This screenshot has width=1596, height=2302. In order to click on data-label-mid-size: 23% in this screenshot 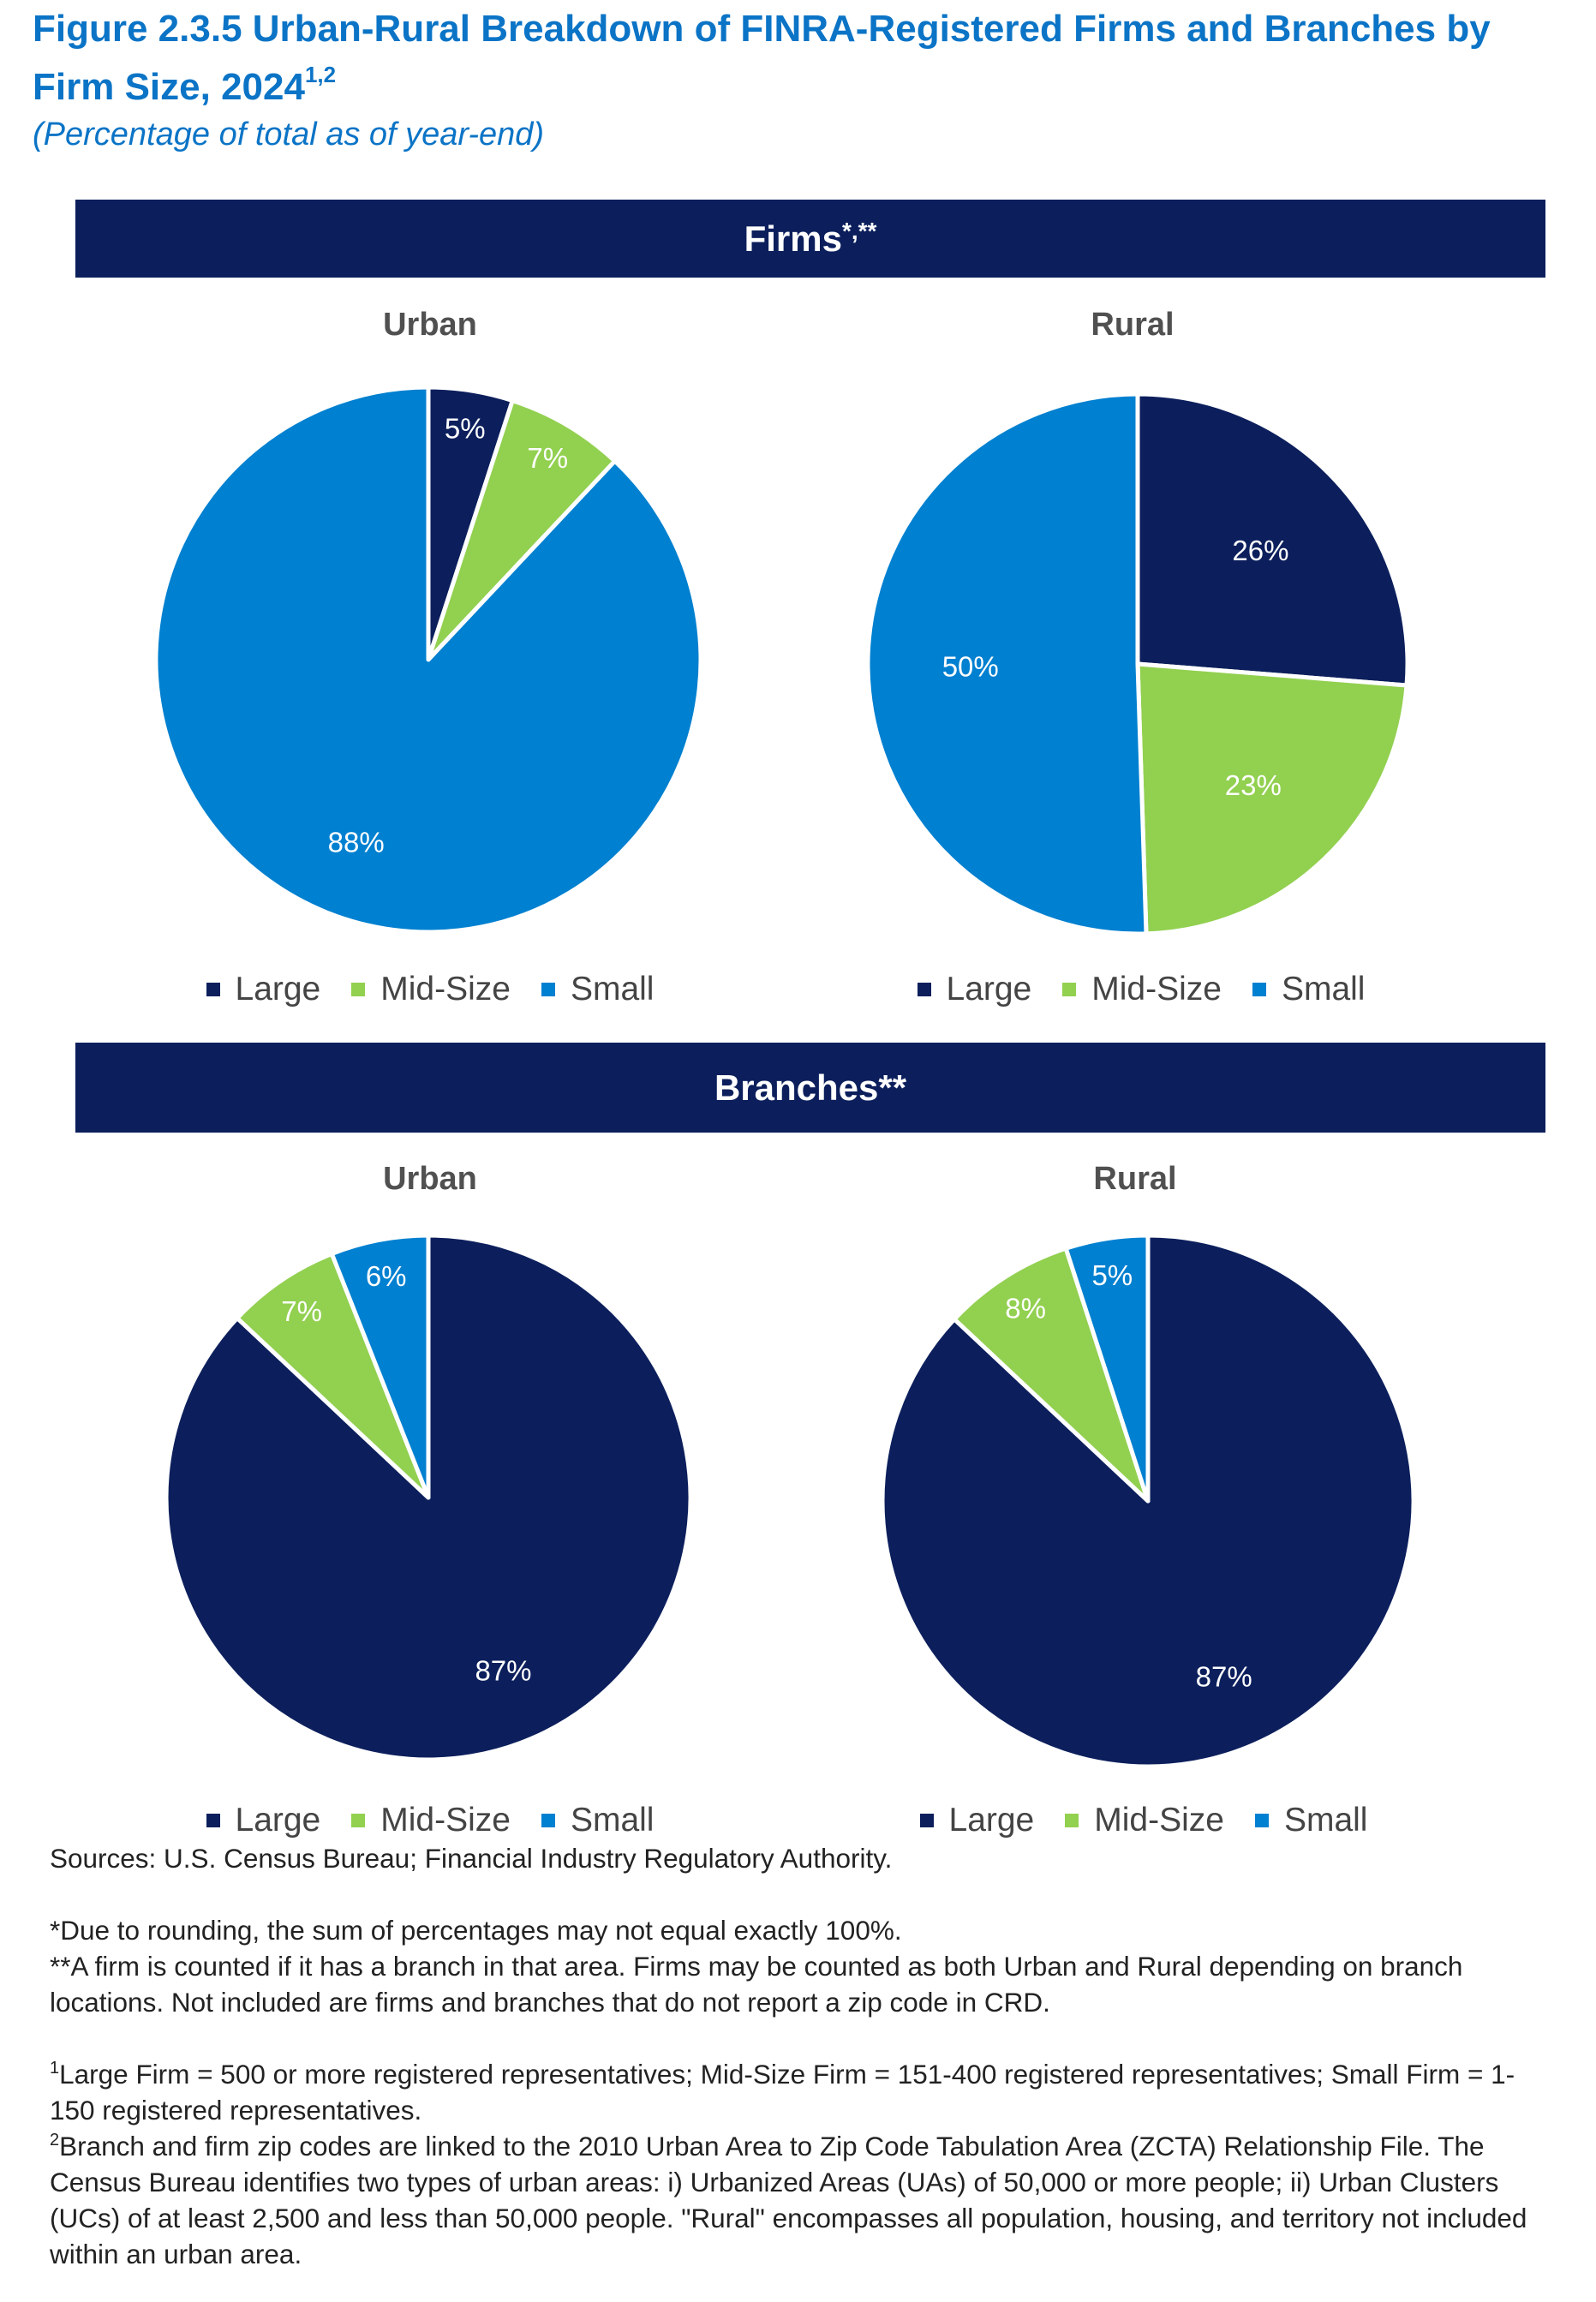, I will do `click(1253, 785)`.